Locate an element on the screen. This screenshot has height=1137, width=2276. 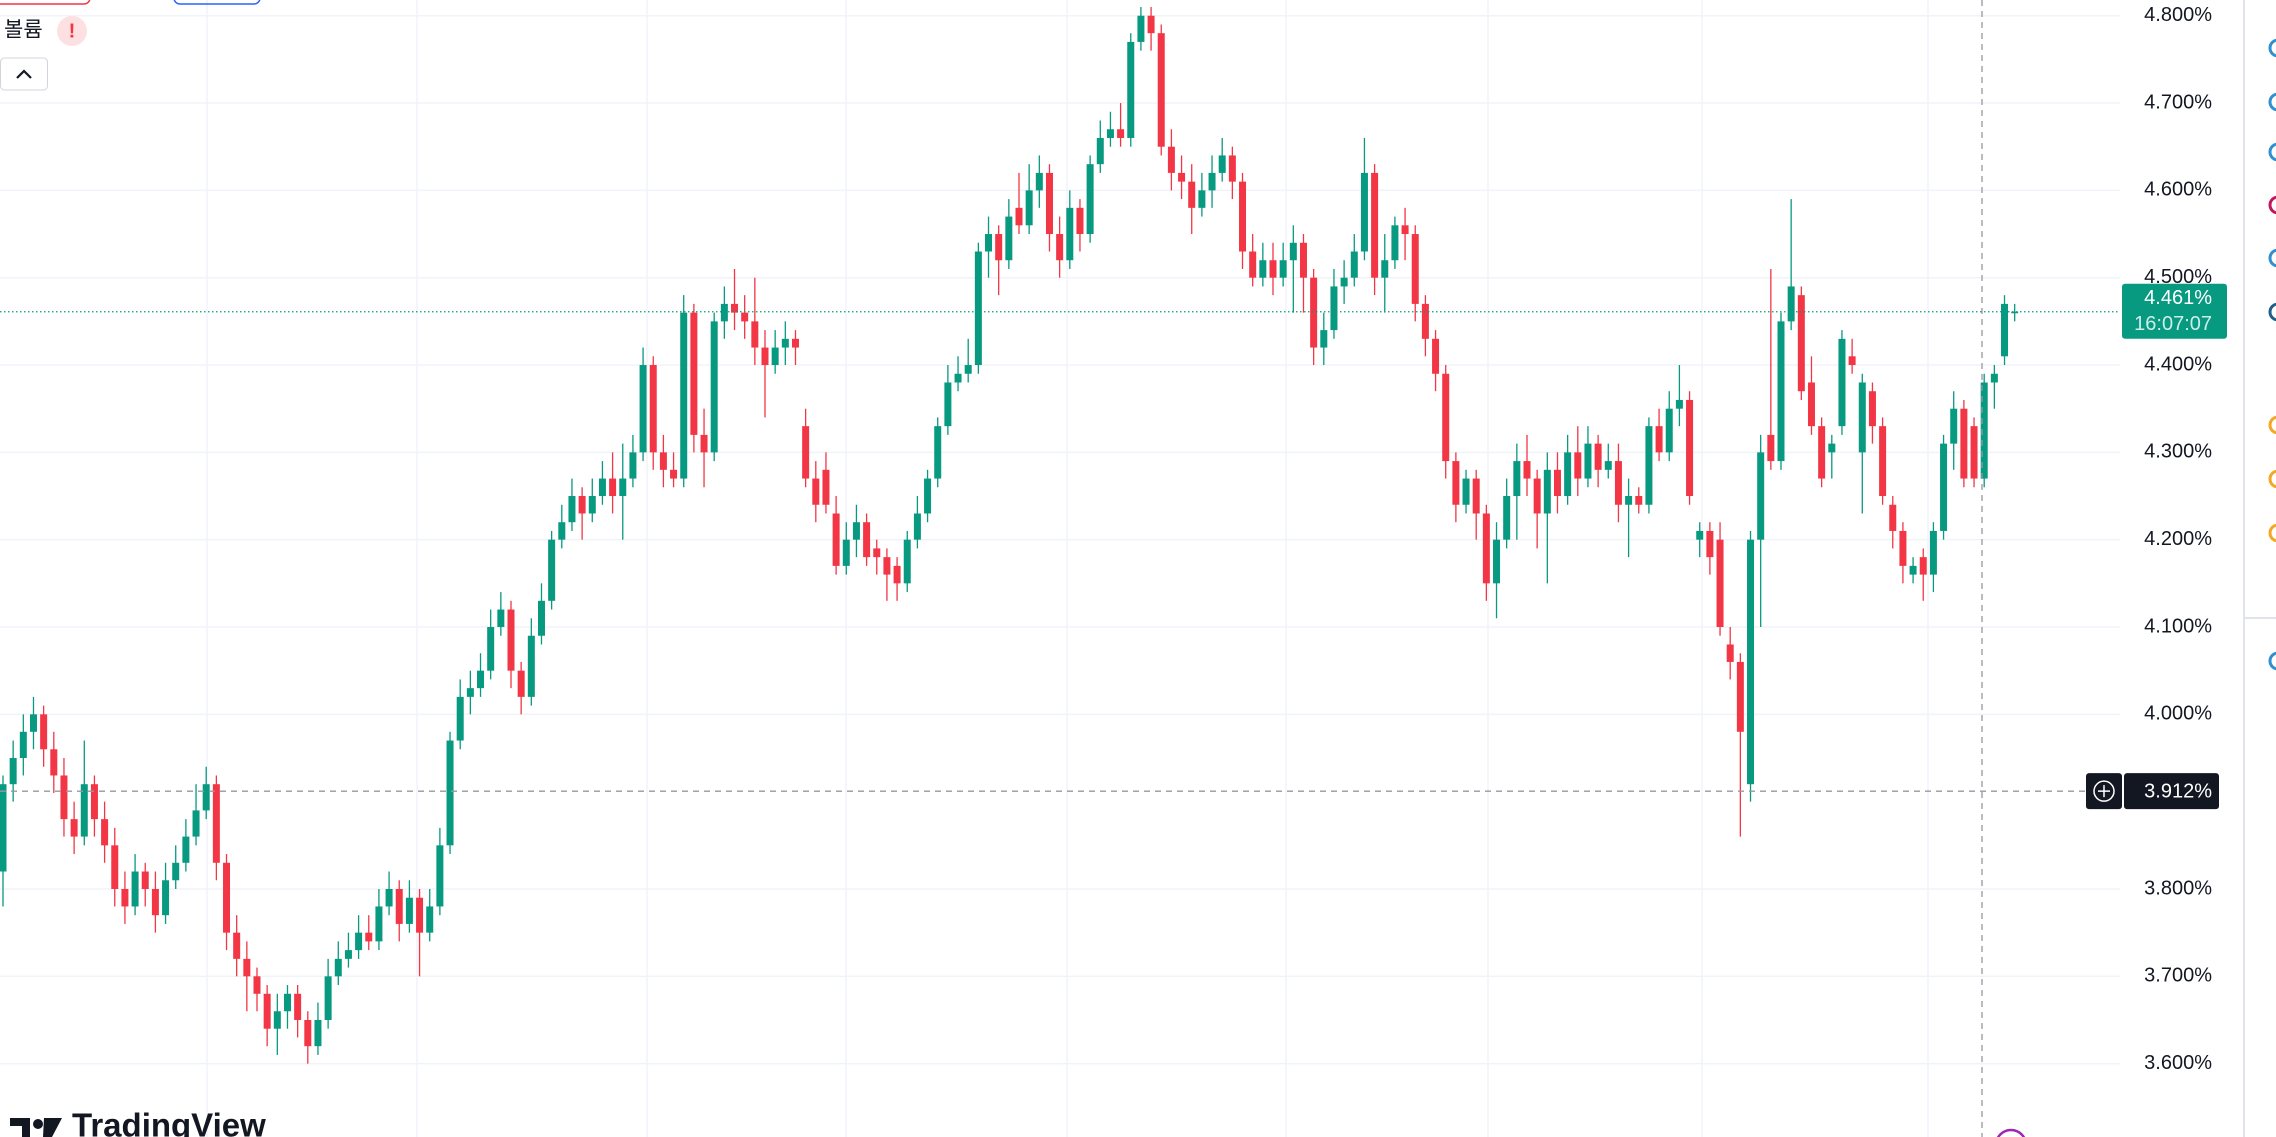
crosshair-plus-icon is located at coordinates (2104, 791).